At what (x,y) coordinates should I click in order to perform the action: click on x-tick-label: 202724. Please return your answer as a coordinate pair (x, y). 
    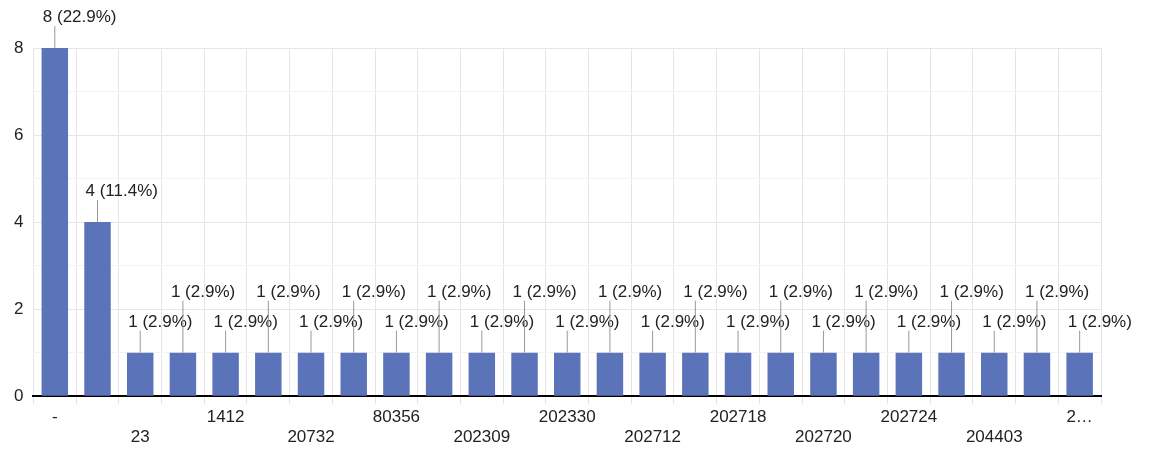
    Looking at the image, I should click on (909, 417).